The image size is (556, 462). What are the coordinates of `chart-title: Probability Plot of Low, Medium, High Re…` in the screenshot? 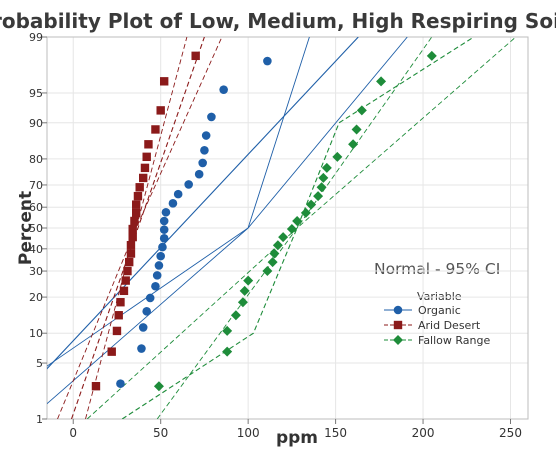 It's located at (278, 21).